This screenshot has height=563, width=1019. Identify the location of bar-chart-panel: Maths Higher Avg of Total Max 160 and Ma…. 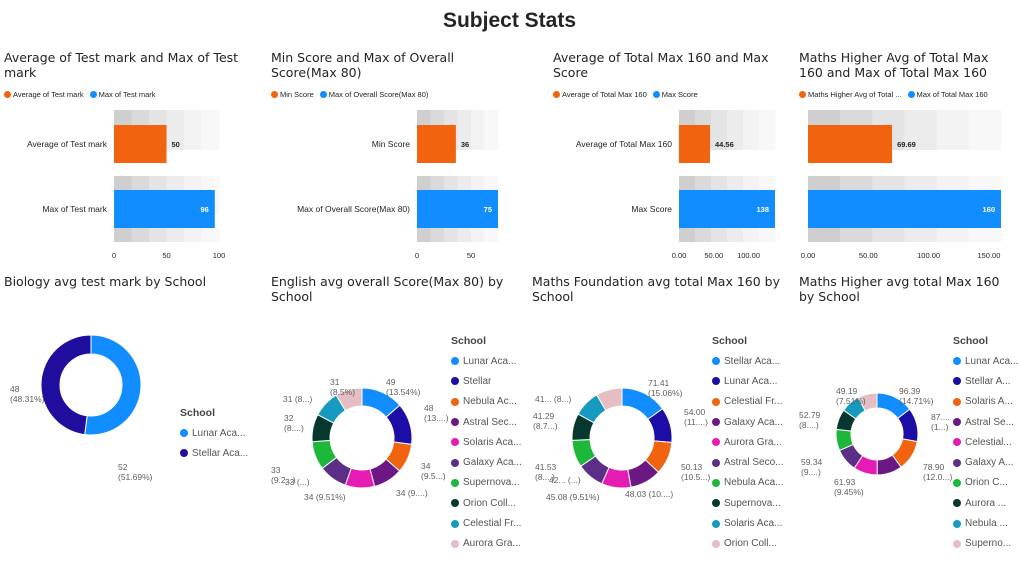
(906, 157).